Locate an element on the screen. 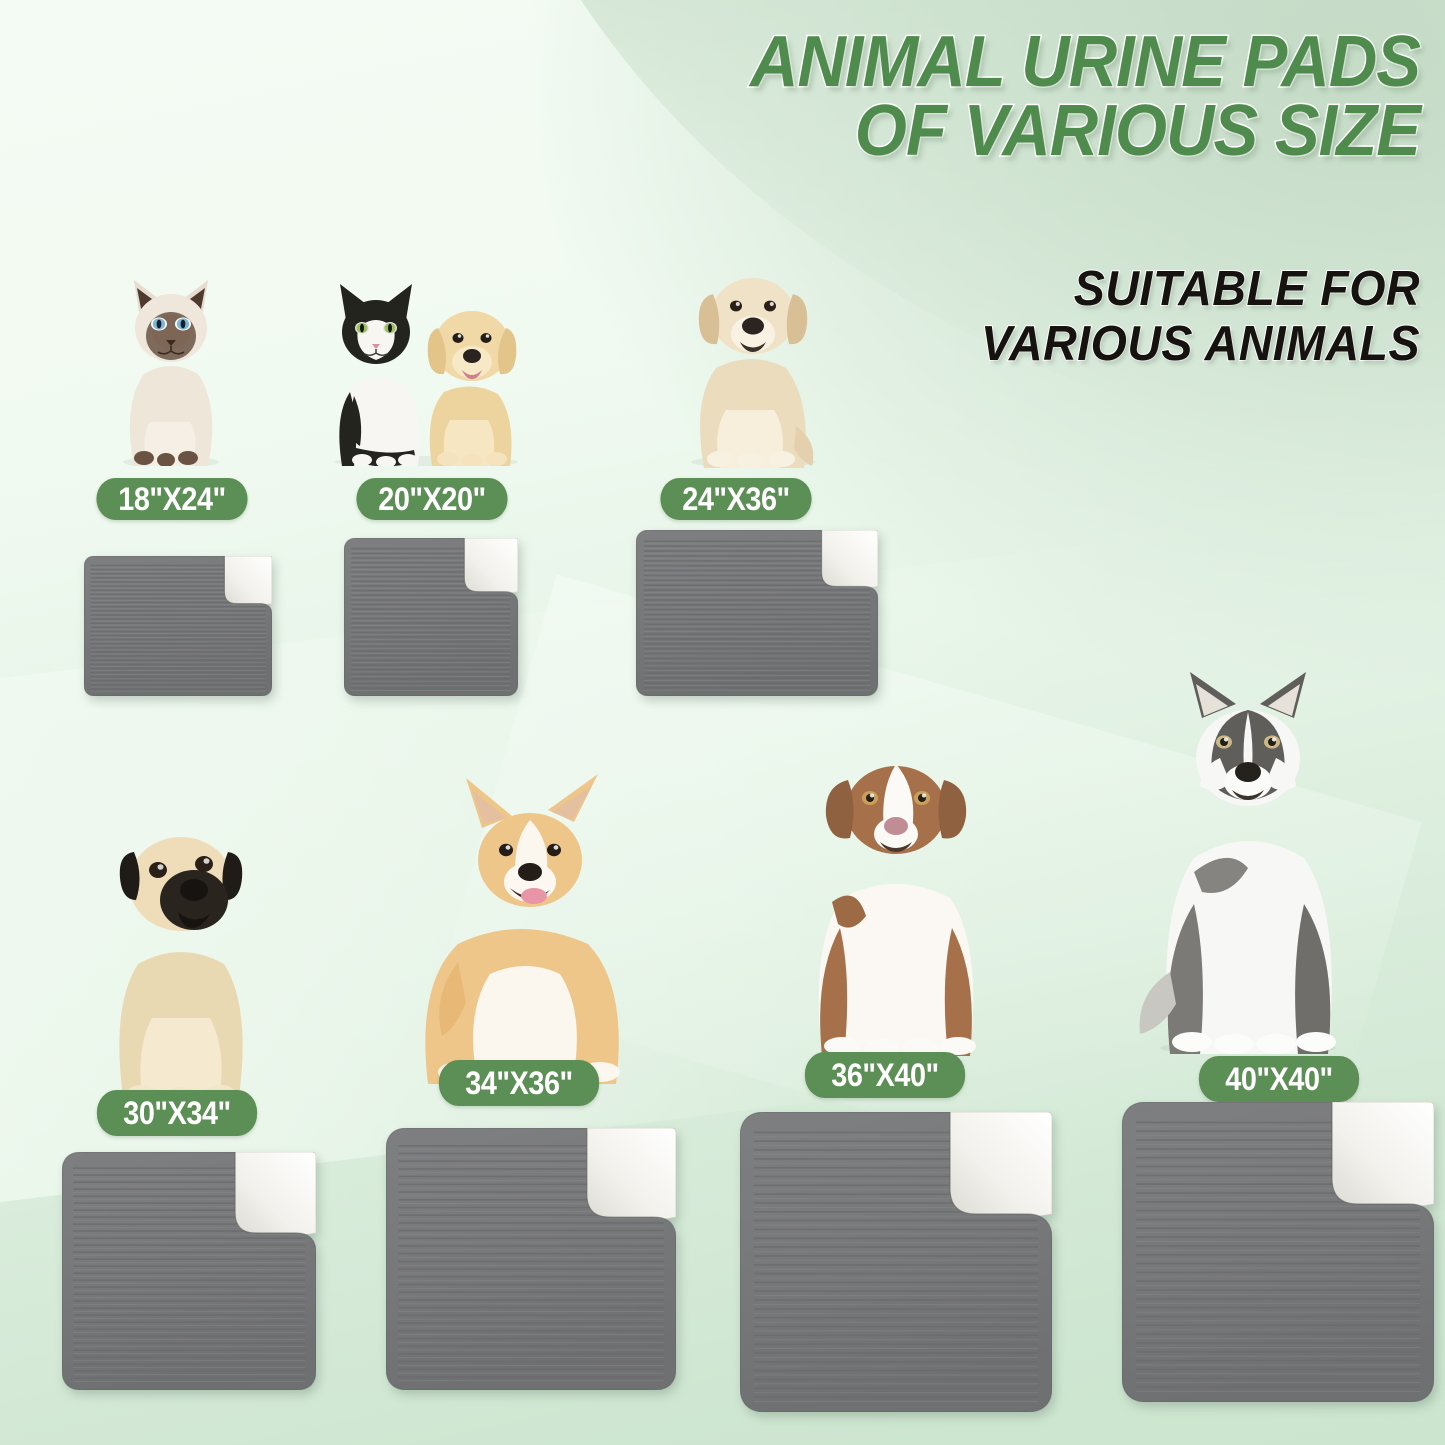 Image resolution: width=1445 pixels, height=1445 pixels. animal-photo-tuxedo-cat-and-labrador-puppy is located at coordinates (426, 371).